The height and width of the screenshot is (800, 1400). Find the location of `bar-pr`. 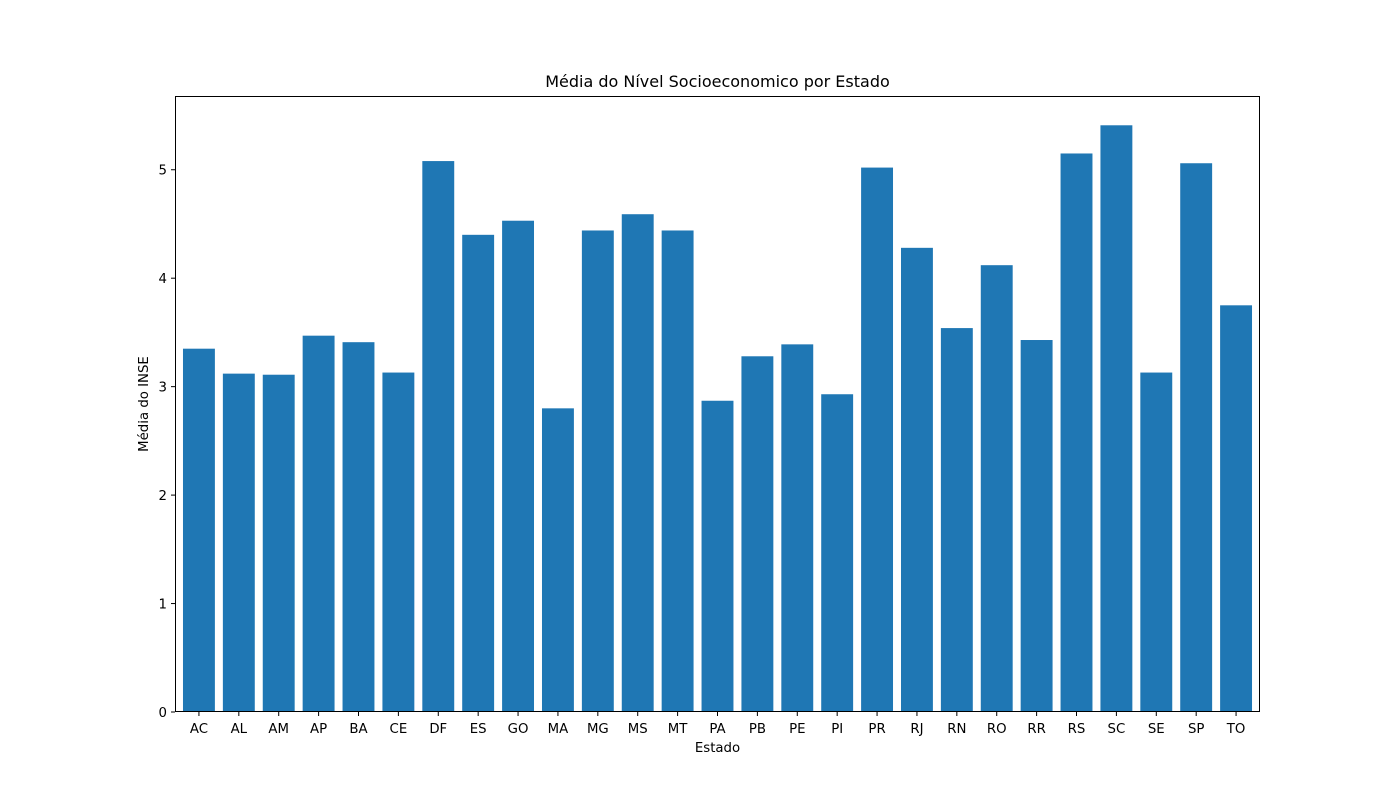

bar-pr is located at coordinates (877, 440).